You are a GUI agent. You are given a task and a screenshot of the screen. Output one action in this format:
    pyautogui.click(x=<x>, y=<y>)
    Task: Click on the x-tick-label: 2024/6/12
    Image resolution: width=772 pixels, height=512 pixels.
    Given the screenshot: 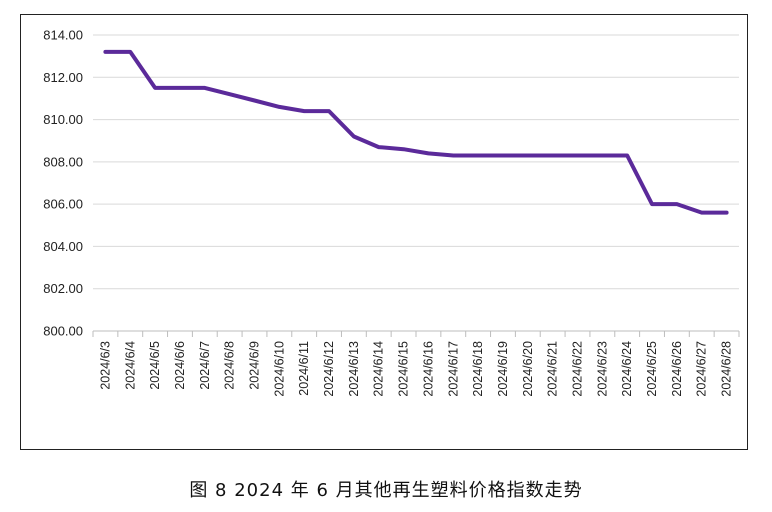 What is the action you would take?
    pyautogui.click(x=329, y=369)
    